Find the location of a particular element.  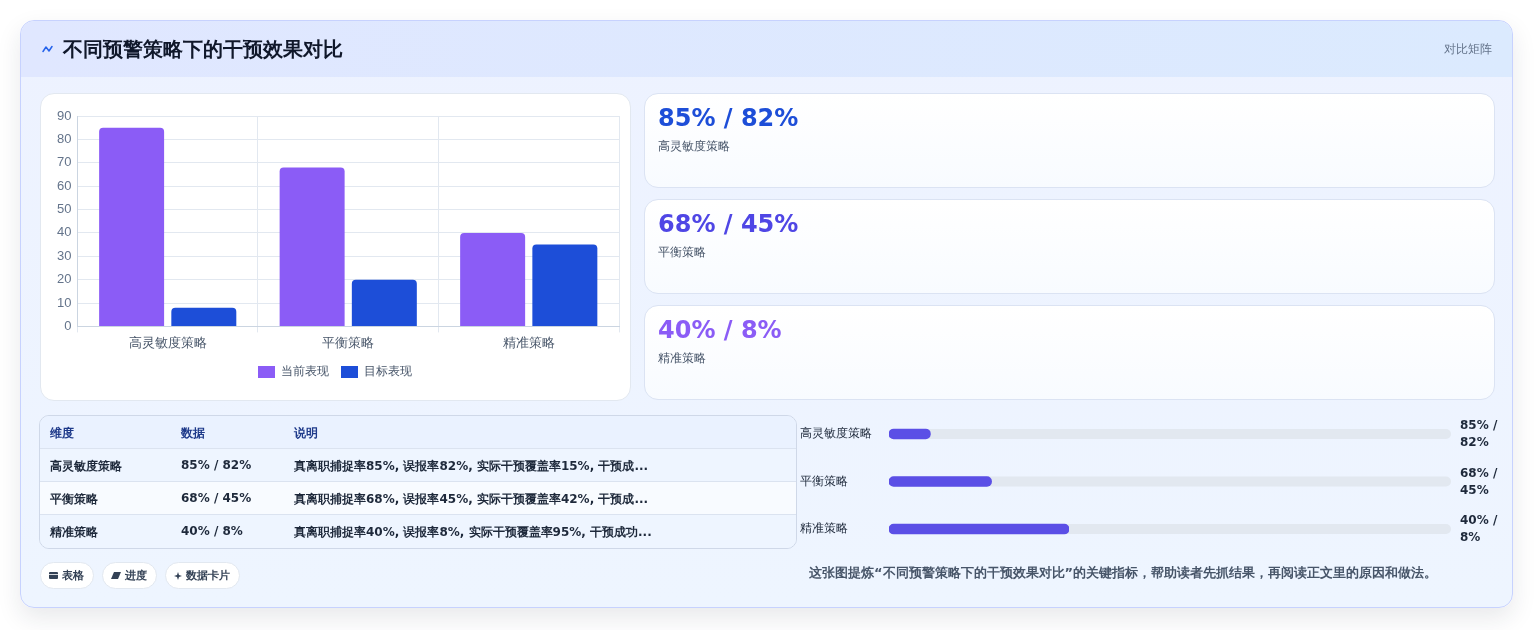

y-tick-label: 80 is located at coordinates (64, 138).